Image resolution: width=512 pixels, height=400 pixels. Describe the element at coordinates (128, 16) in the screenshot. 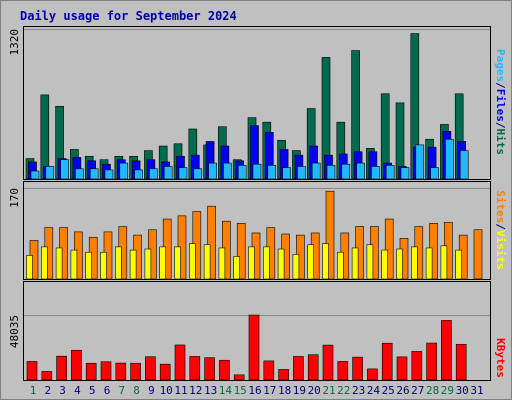

I see `chart-title: Daily usage for September 2024` at that location.